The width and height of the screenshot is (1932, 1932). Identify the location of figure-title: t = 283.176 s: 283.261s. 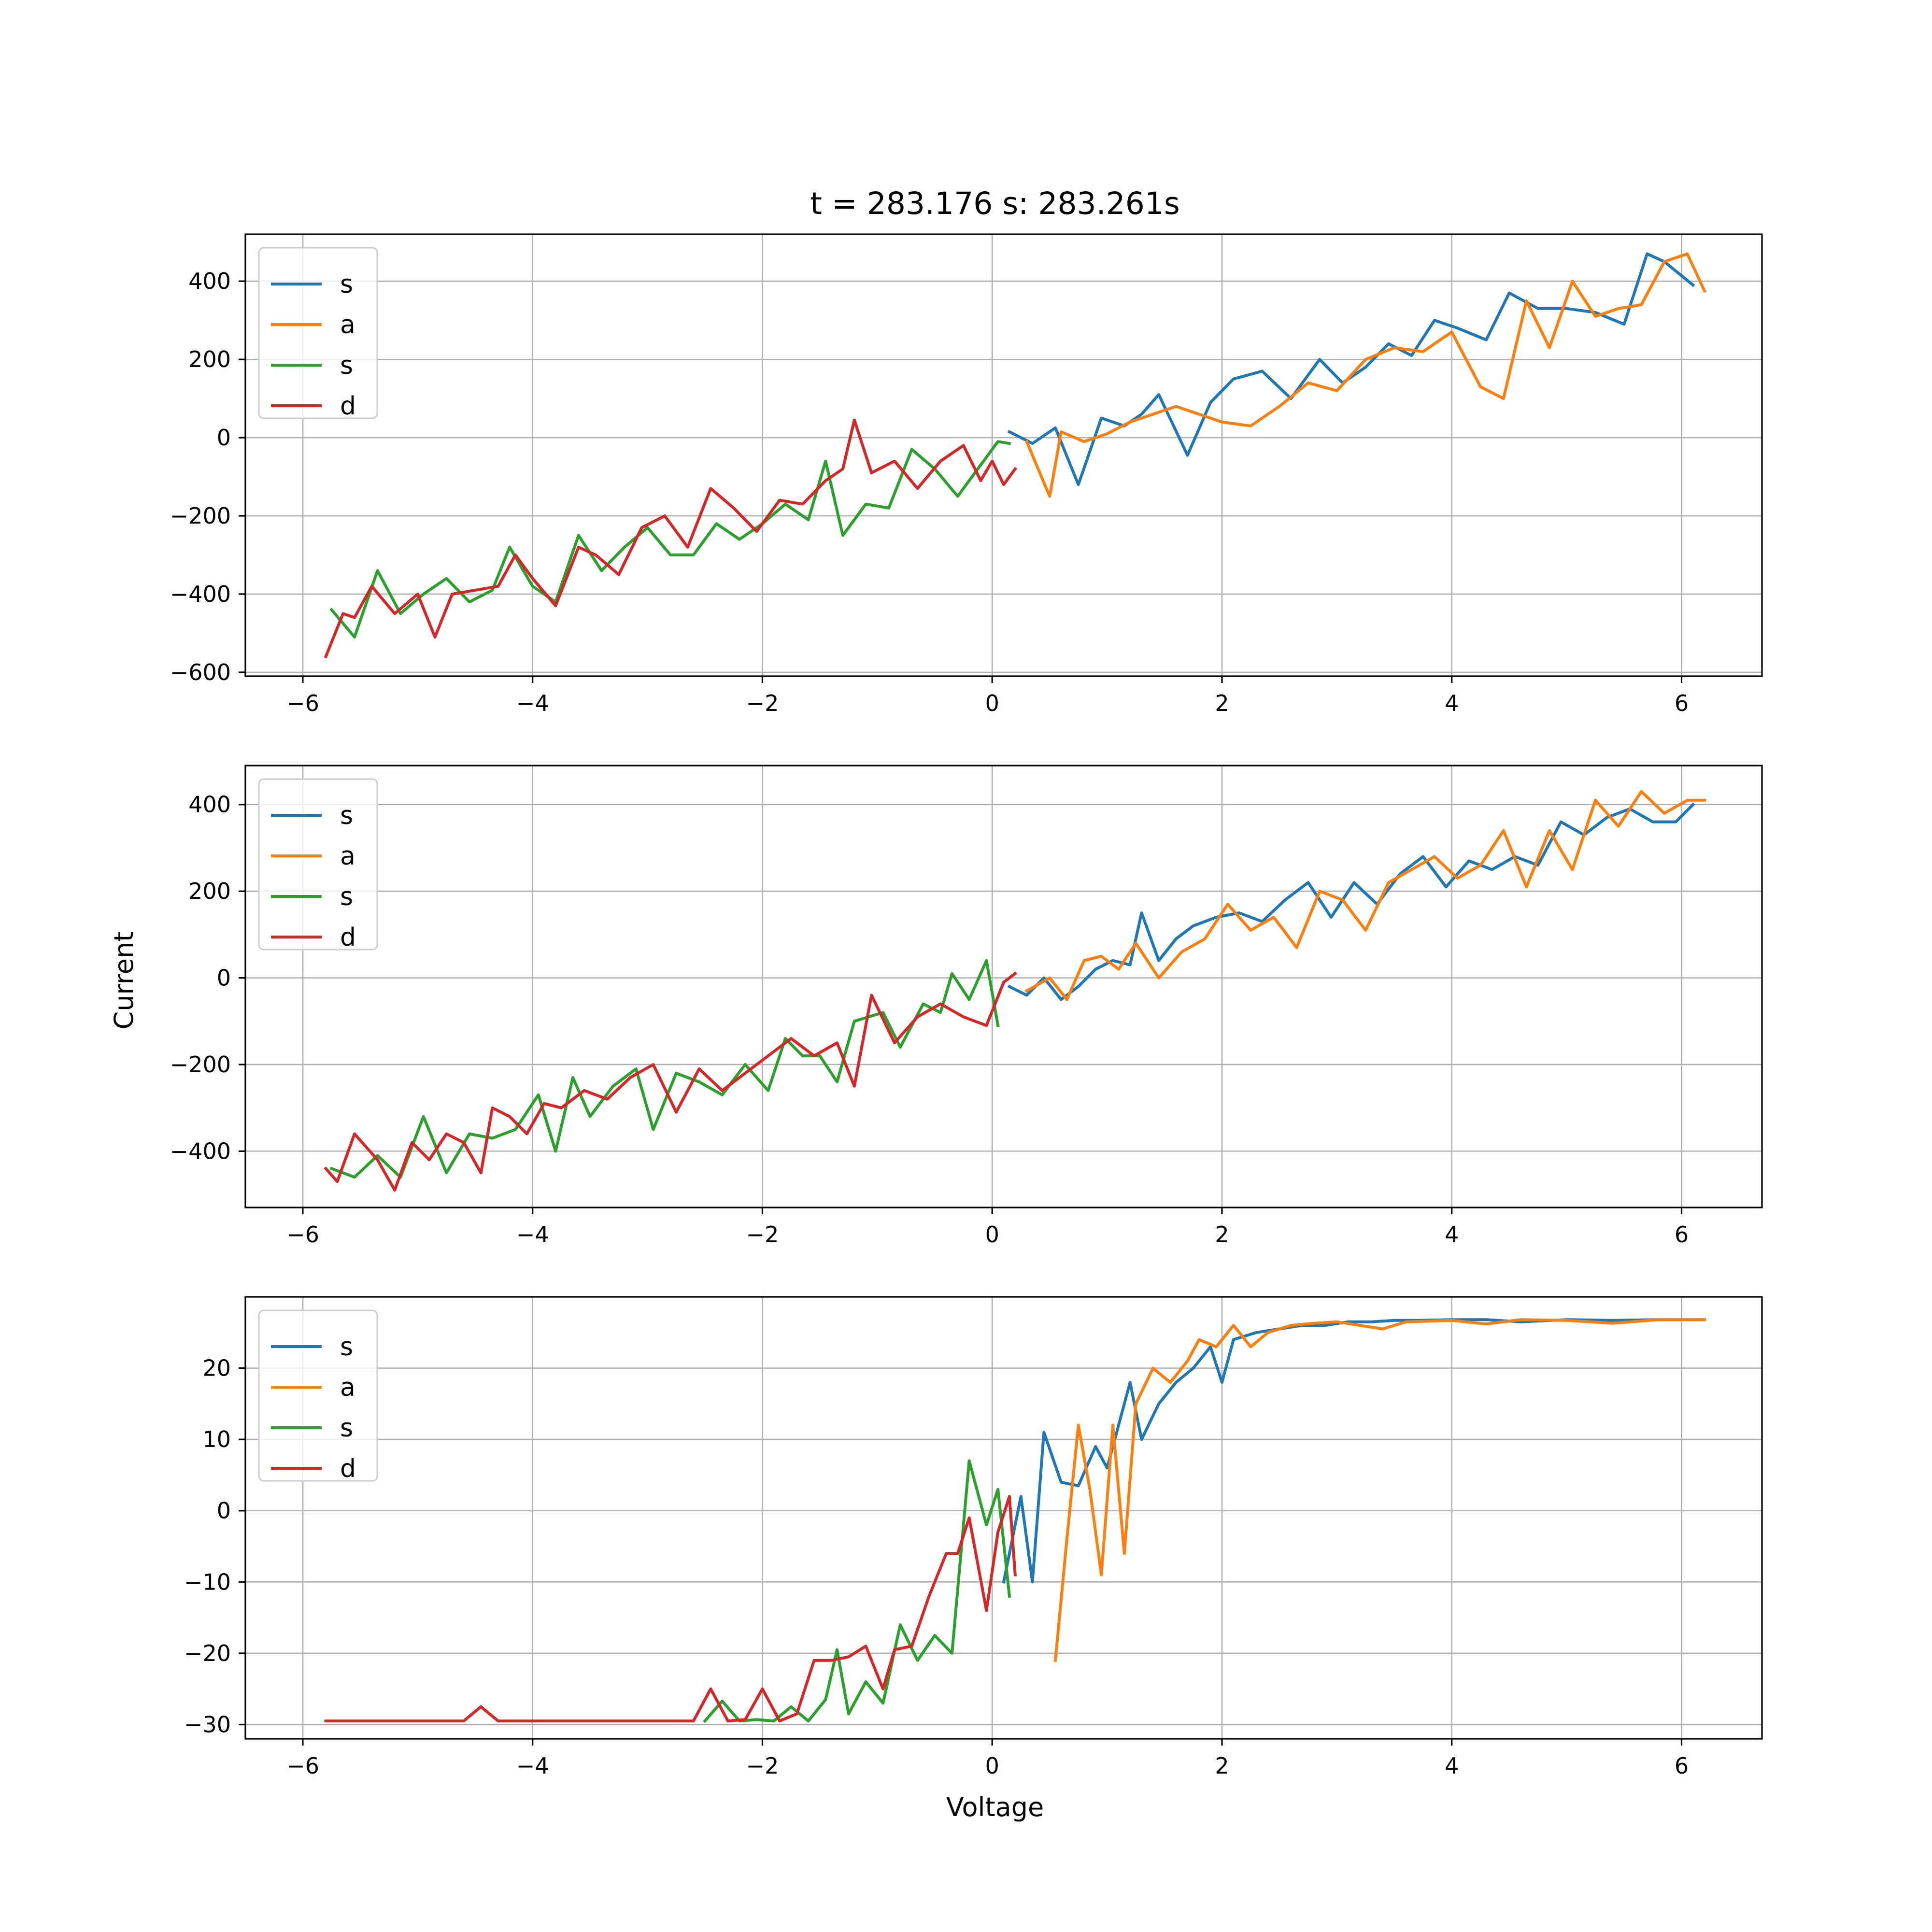
(995, 203).